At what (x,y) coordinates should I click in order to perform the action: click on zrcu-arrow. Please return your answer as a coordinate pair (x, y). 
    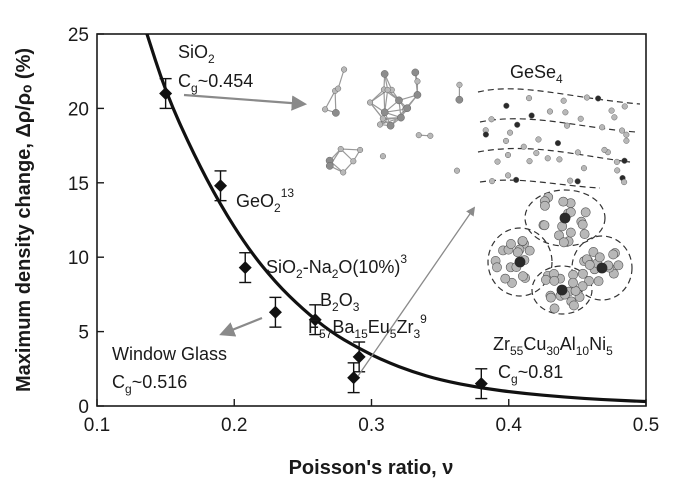
    Looking at the image, I should click on (416, 291).